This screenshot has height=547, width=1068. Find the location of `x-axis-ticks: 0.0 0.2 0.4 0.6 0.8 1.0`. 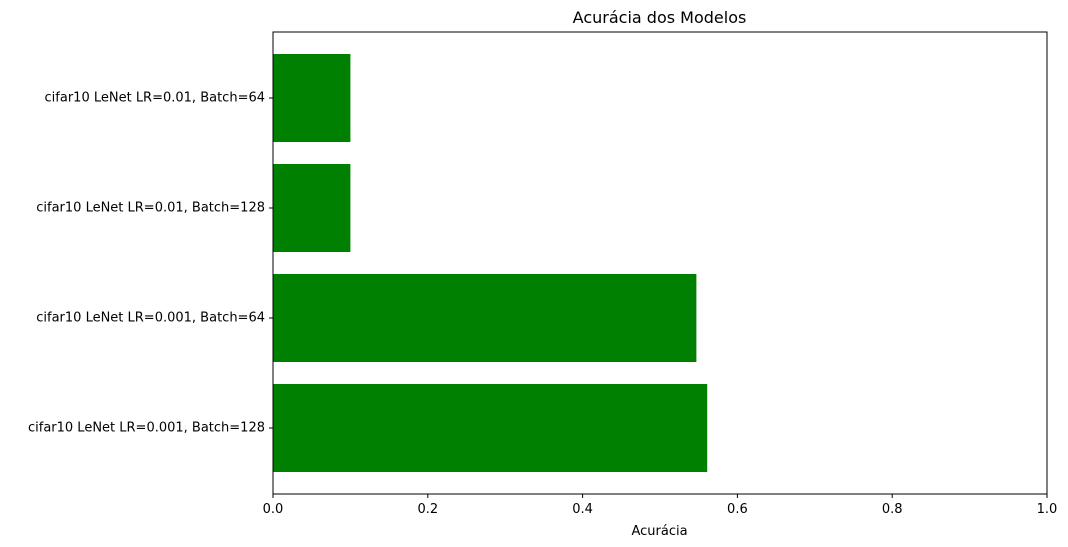

x-axis-ticks: 0.0 0.2 0.4 0.6 0.8 1.0 is located at coordinates (660, 505).